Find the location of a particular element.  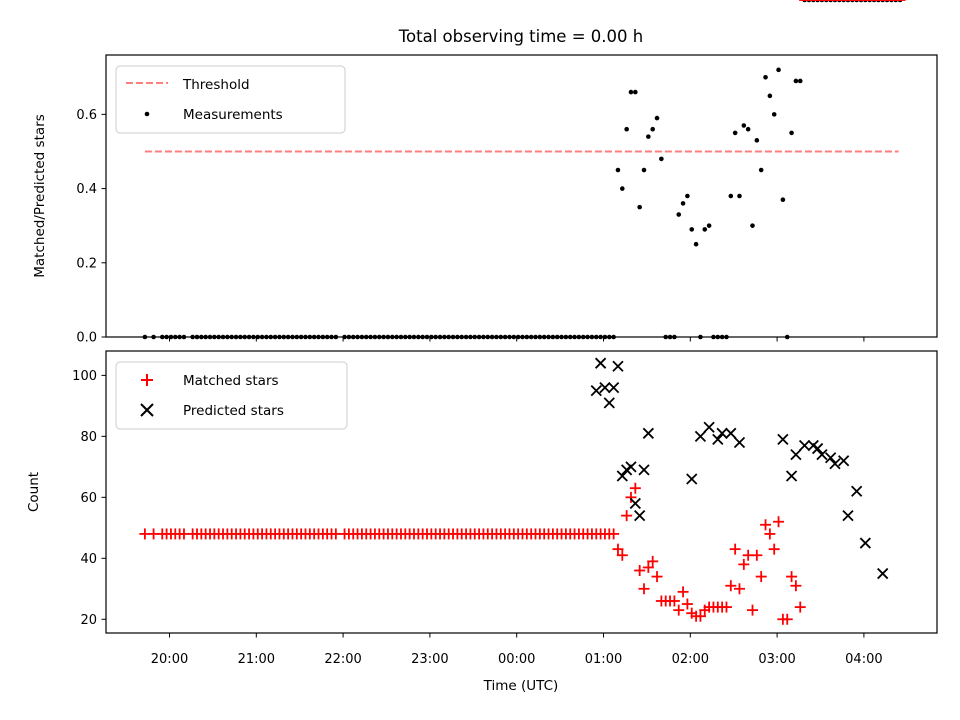

top-y-tick-label: 0.2 is located at coordinates (86, 263).